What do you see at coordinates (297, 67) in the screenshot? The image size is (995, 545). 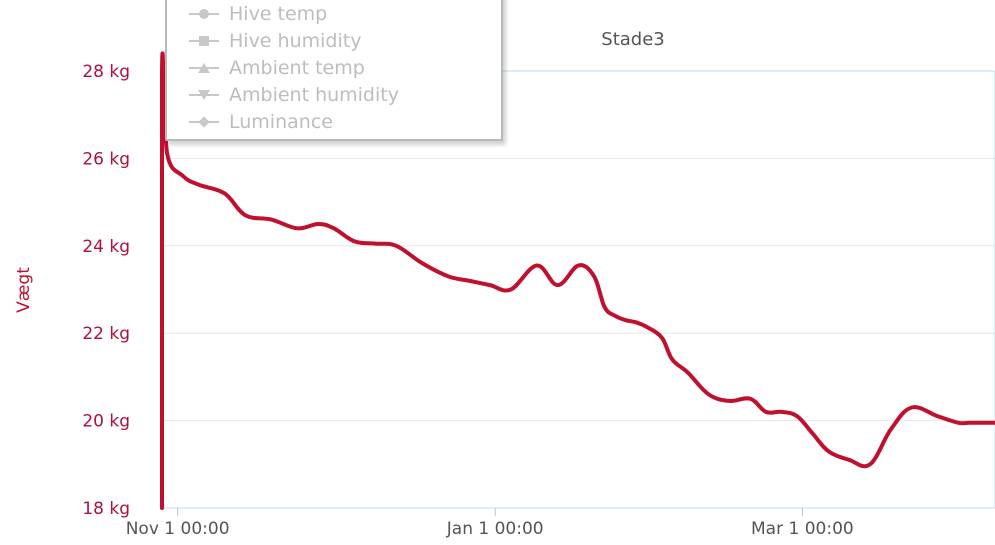 I see `legend-label: Ambient temp` at bounding box center [297, 67].